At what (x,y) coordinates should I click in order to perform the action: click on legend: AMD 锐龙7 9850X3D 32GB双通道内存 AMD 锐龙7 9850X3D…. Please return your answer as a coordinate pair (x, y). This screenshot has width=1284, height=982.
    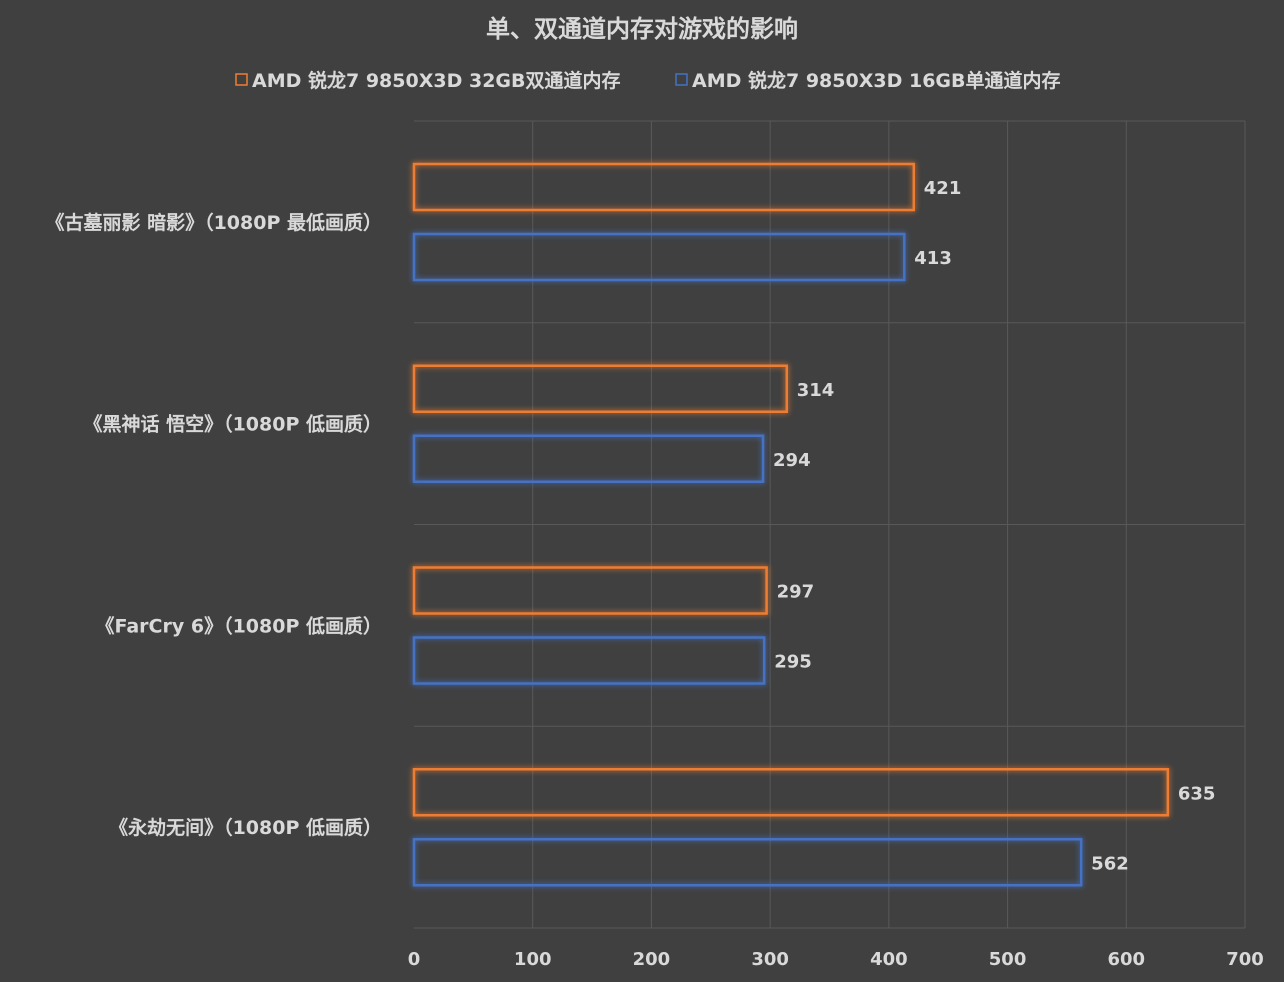
    Looking at the image, I should click on (648, 80).